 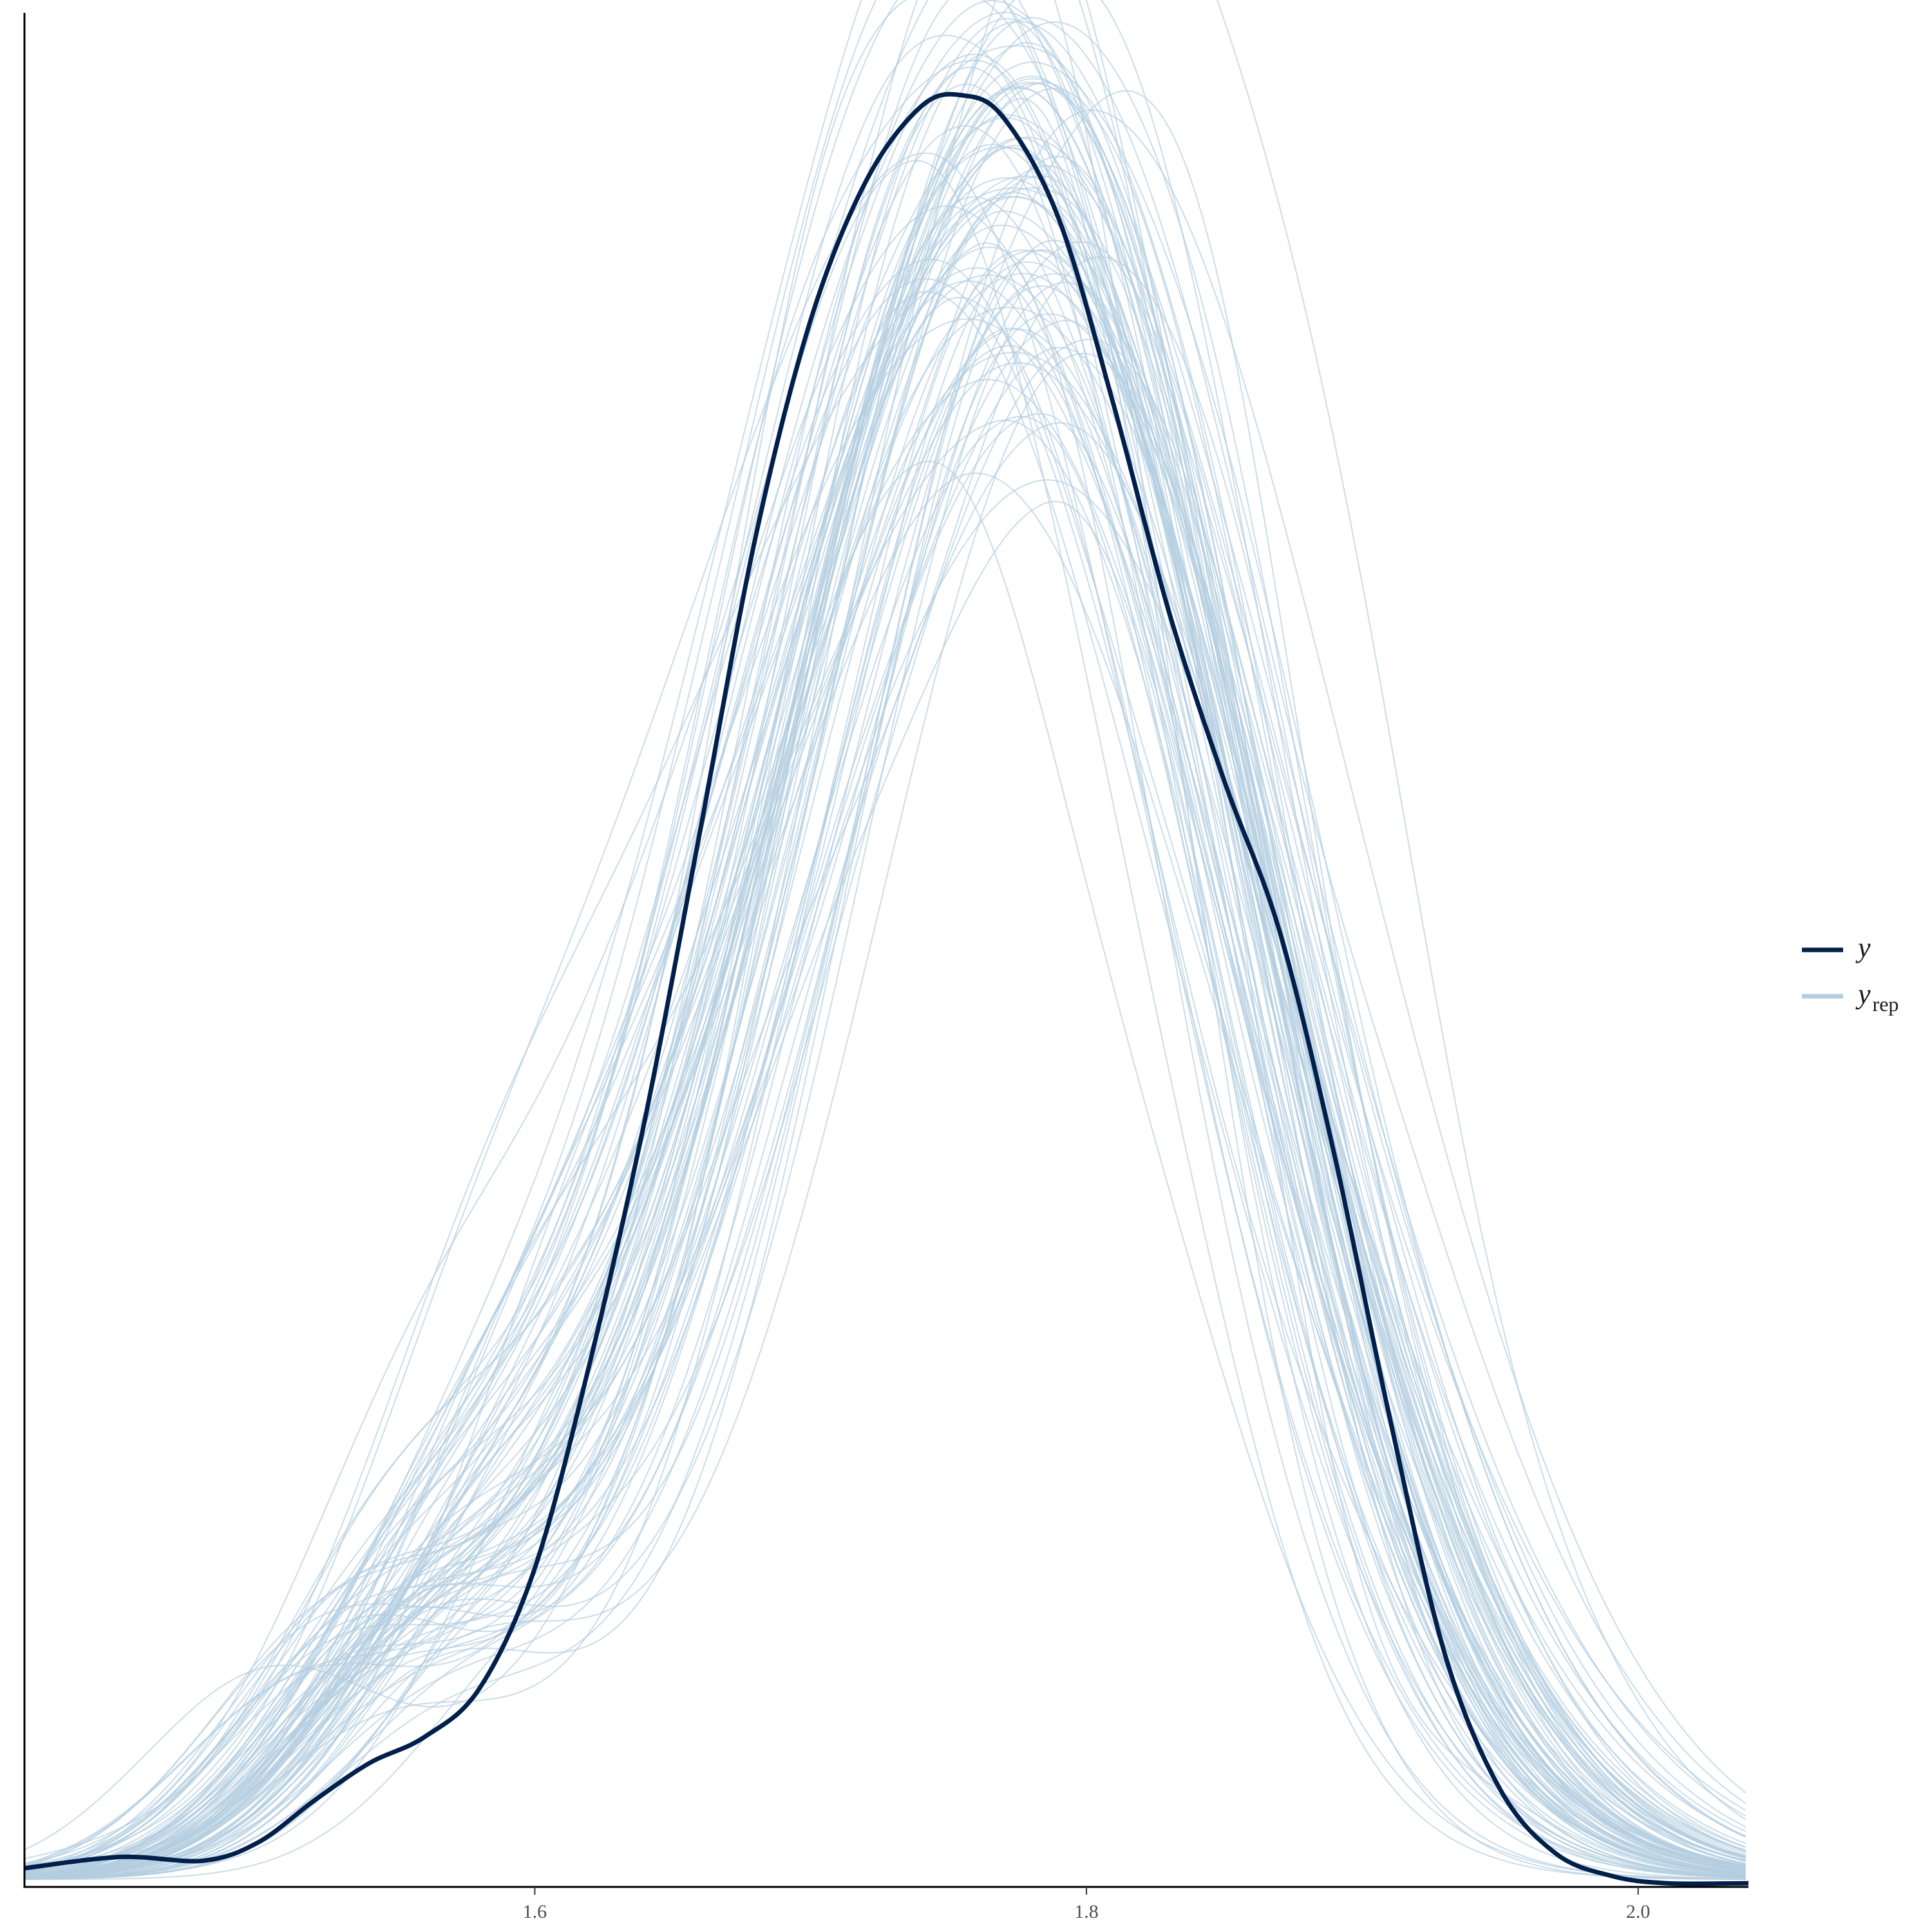 I want to click on legend: y yrep, so click(x=1851, y=974).